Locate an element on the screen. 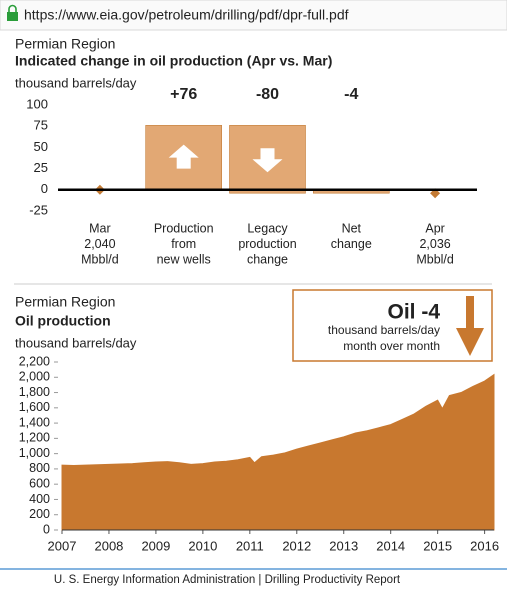 The height and width of the screenshot is (597, 507). callout-headline: Oil -4 is located at coordinates (413, 312).